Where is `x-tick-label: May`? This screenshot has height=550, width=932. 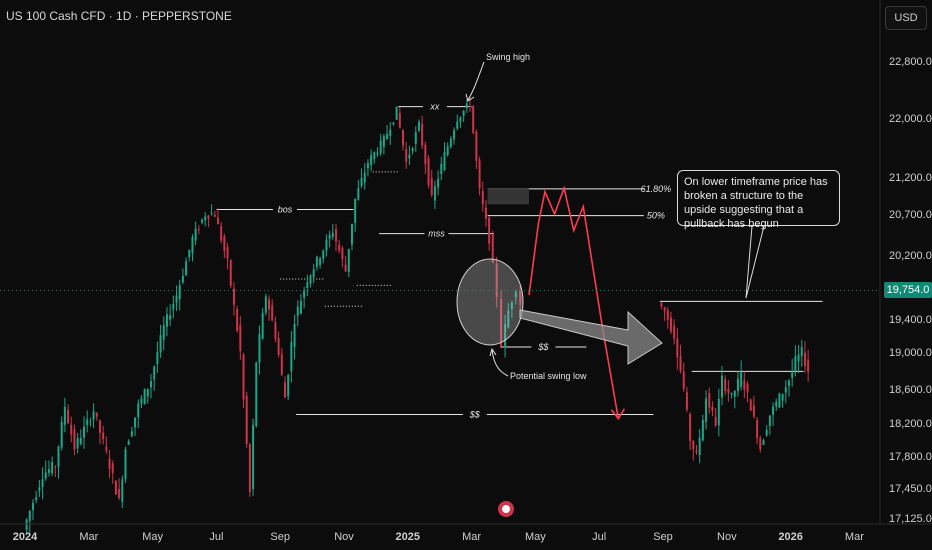
x-tick-label: May is located at coordinates (535, 537).